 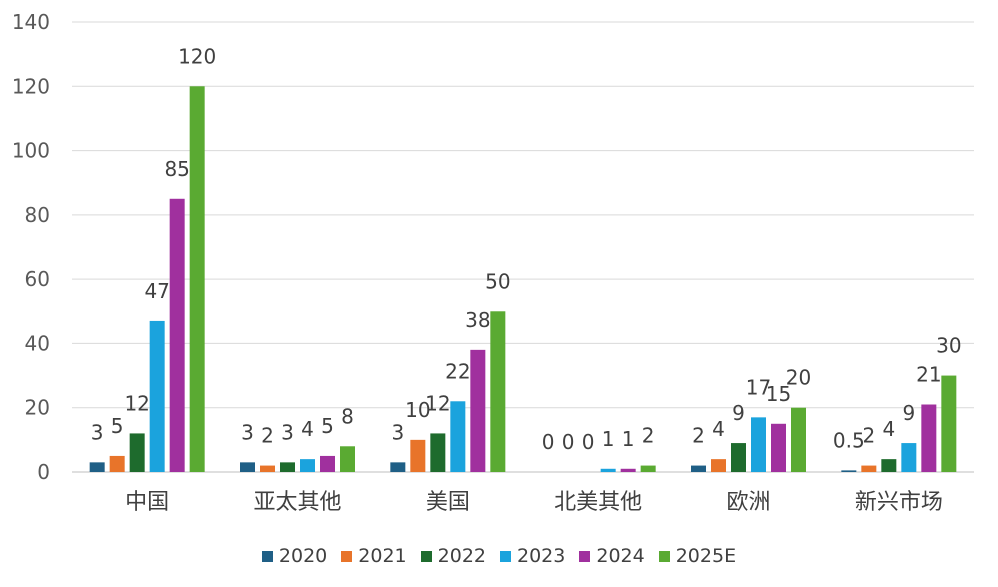 What do you see at coordinates (889, 465) in the screenshot?
I see `bar-2022-新兴市场` at bounding box center [889, 465].